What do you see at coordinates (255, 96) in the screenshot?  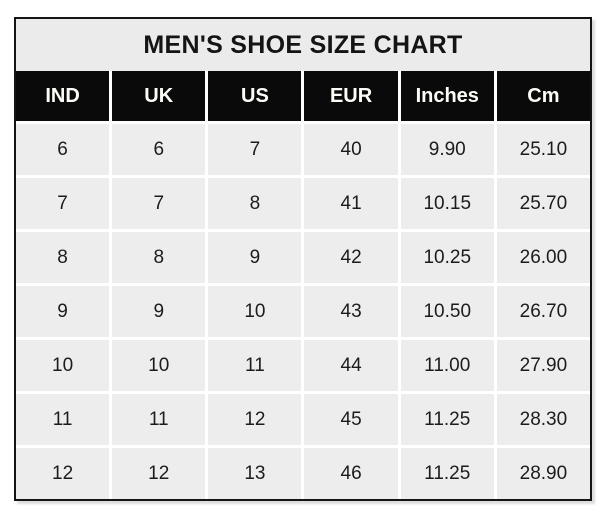 I see `column-header-us: US` at bounding box center [255, 96].